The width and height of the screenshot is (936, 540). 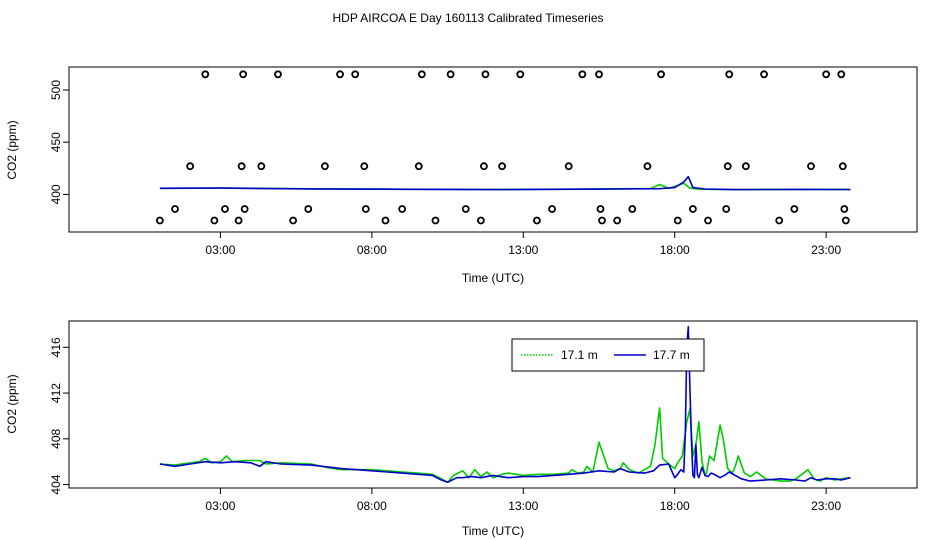 I want to click on legend-box, so click(x=608, y=355).